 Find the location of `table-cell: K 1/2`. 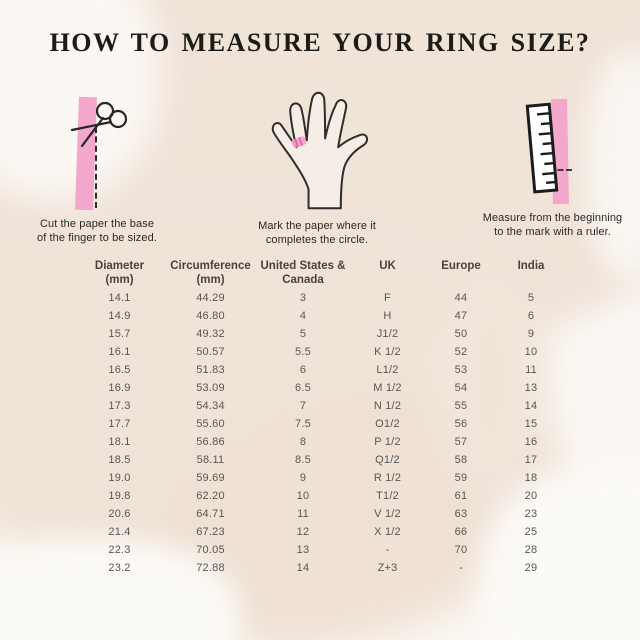

table-cell: K 1/2 is located at coordinates (387, 352).